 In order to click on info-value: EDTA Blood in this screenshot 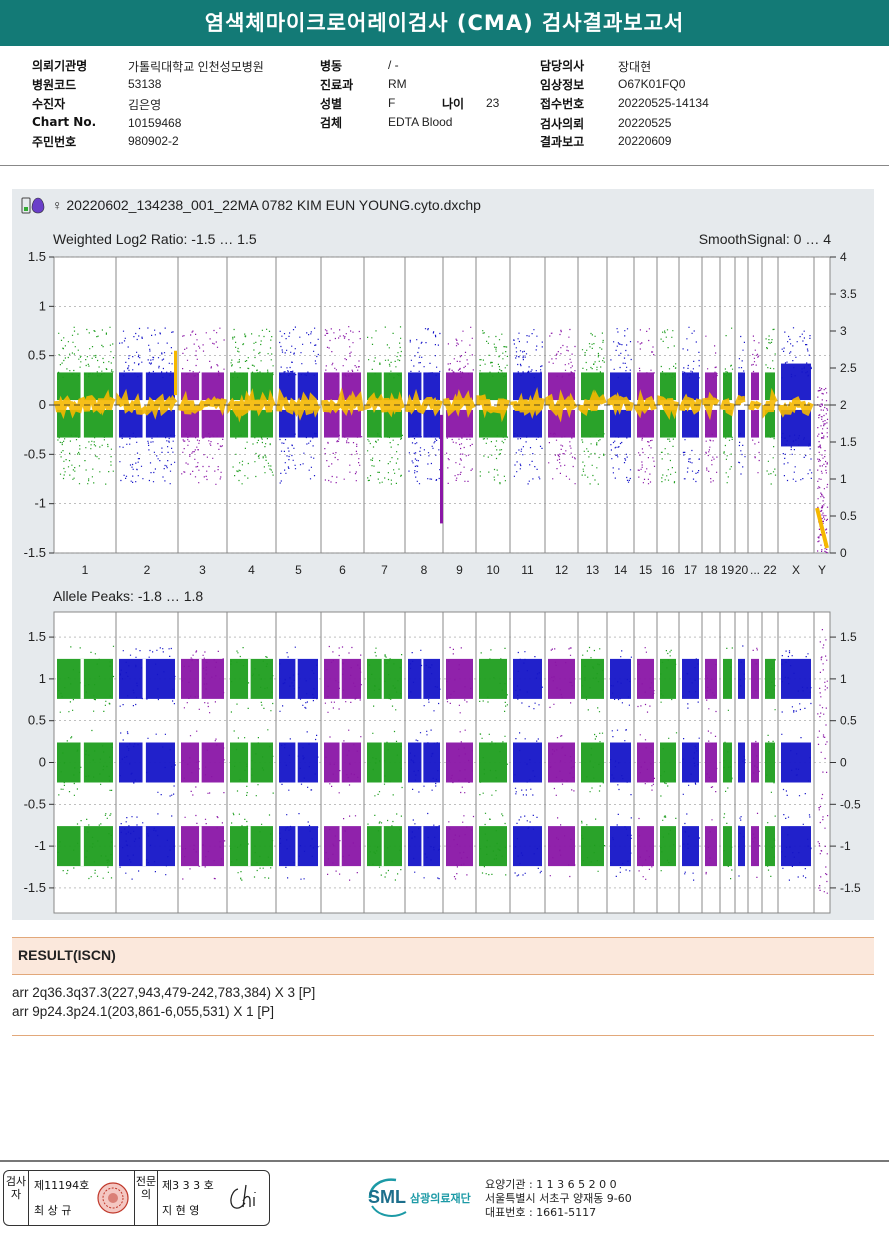, I will do `click(420, 122)`.